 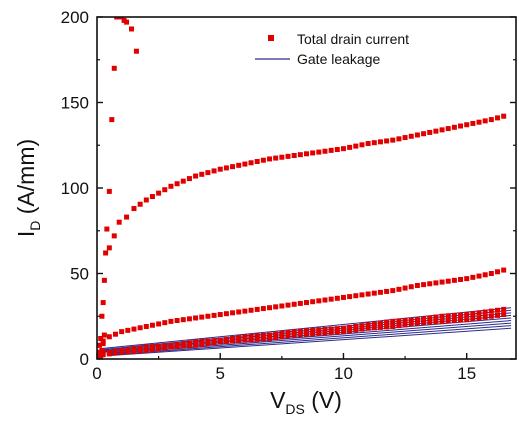 What do you see at coordinates (75, 17) in the screenshot?
I see `y-tick-label: 200` at bounding box center [75, 17].